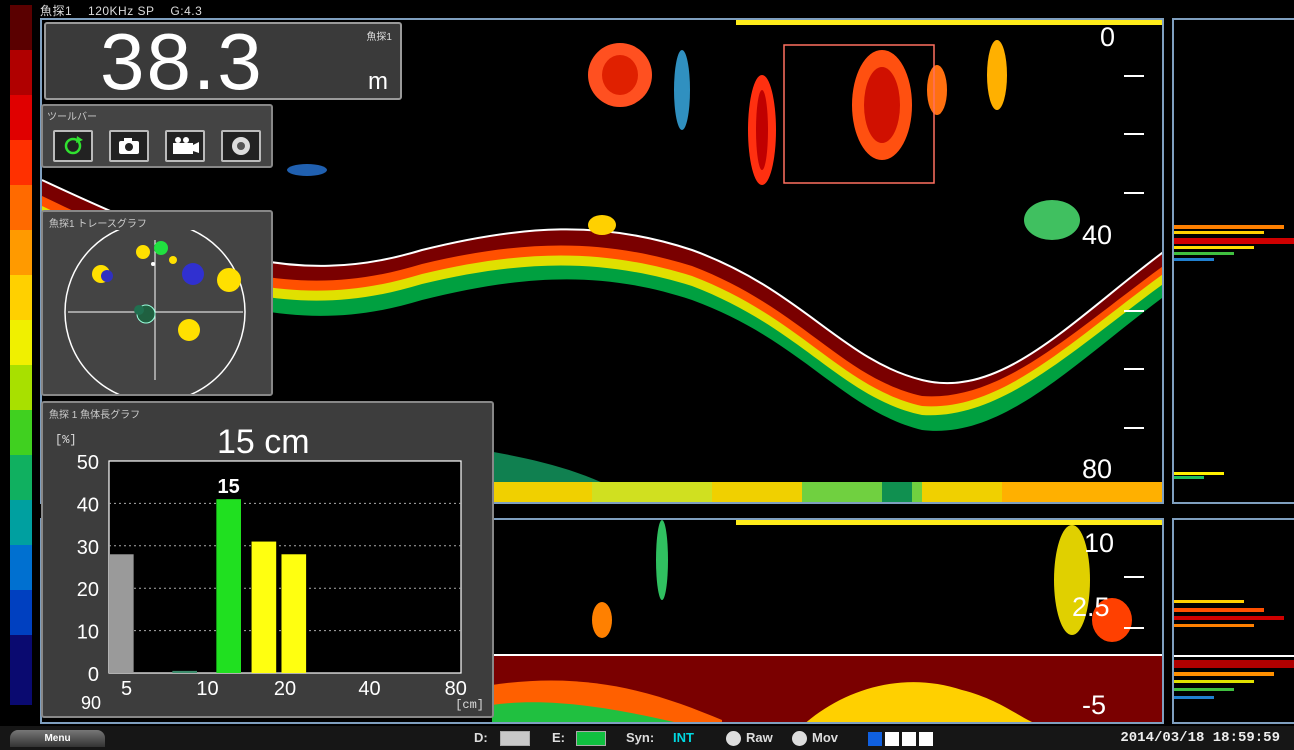  What do you see at coordinates (1099, 543) in the screenshot?
I see `zoom-scale-label: 10` at bounding box center [1099, 543].